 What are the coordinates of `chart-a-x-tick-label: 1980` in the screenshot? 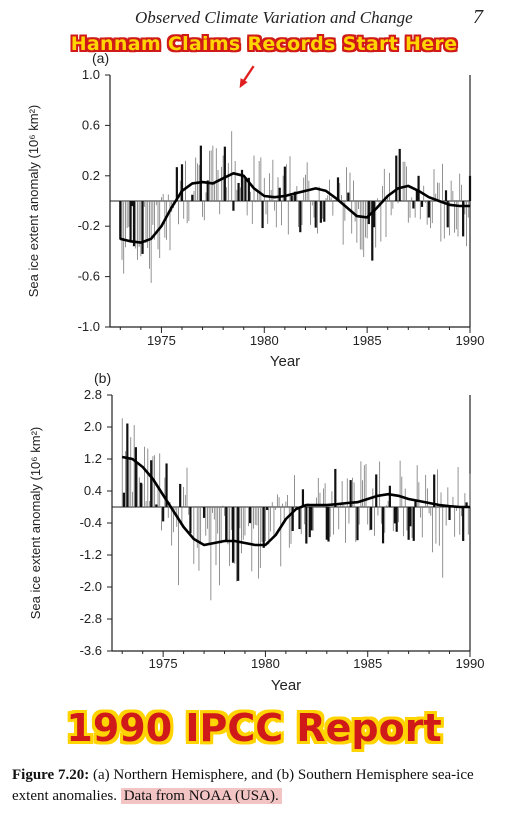 It's located at (264, 340).